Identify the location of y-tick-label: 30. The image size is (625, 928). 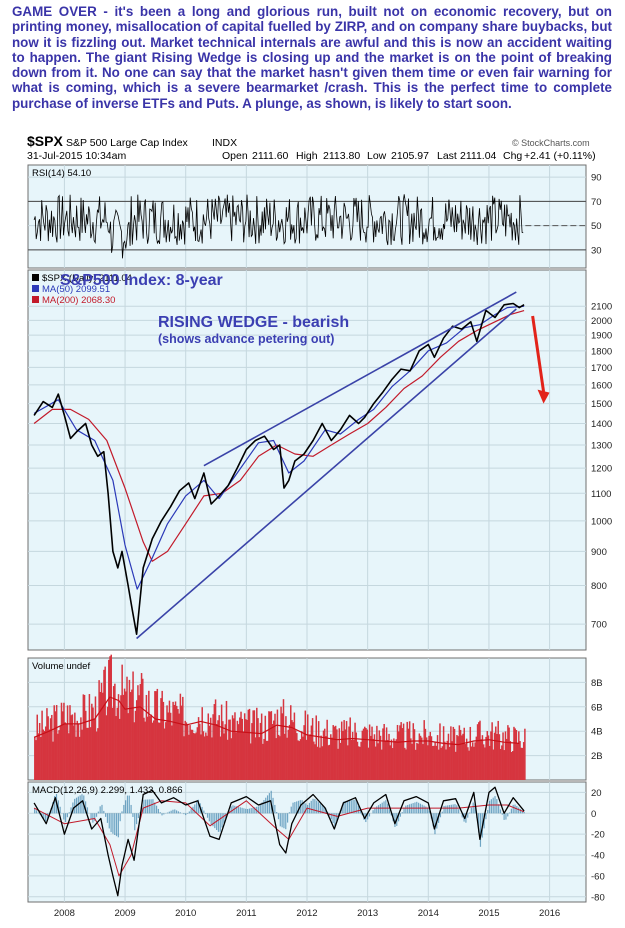
(596, 250).